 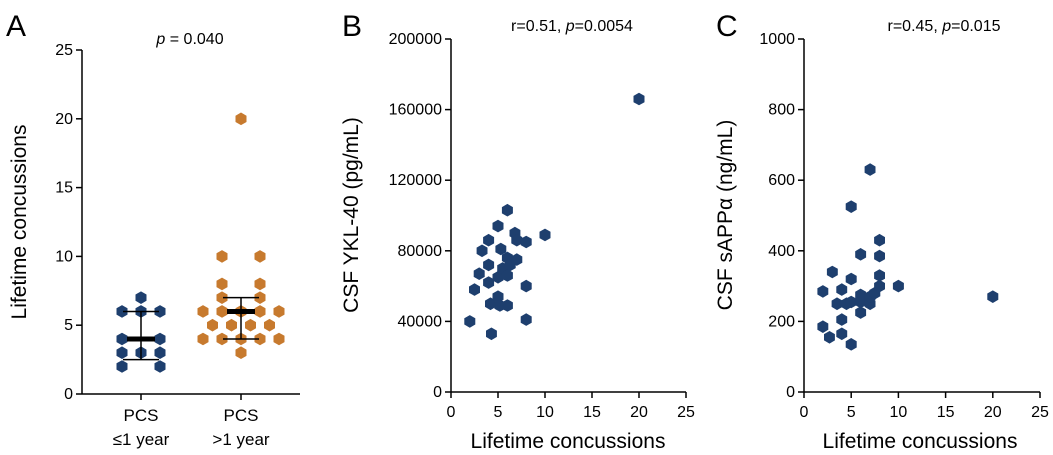 I want to click on y-axis-title-c: CSF sAPPα (ng/mL), so click(x=725, y=215).